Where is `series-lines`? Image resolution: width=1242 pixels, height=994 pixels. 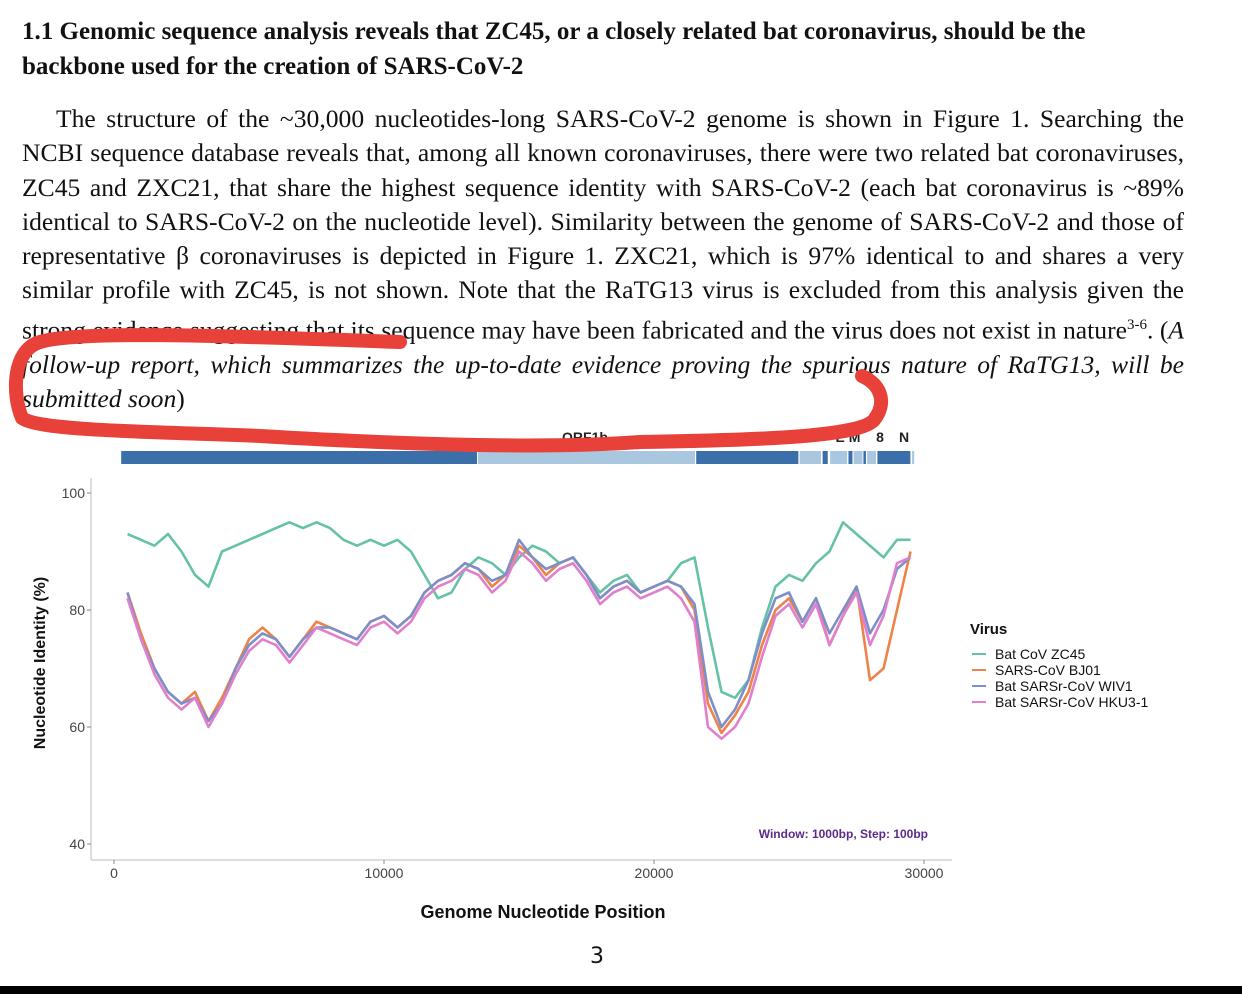 series-lines is located at coordinates (519, 630).